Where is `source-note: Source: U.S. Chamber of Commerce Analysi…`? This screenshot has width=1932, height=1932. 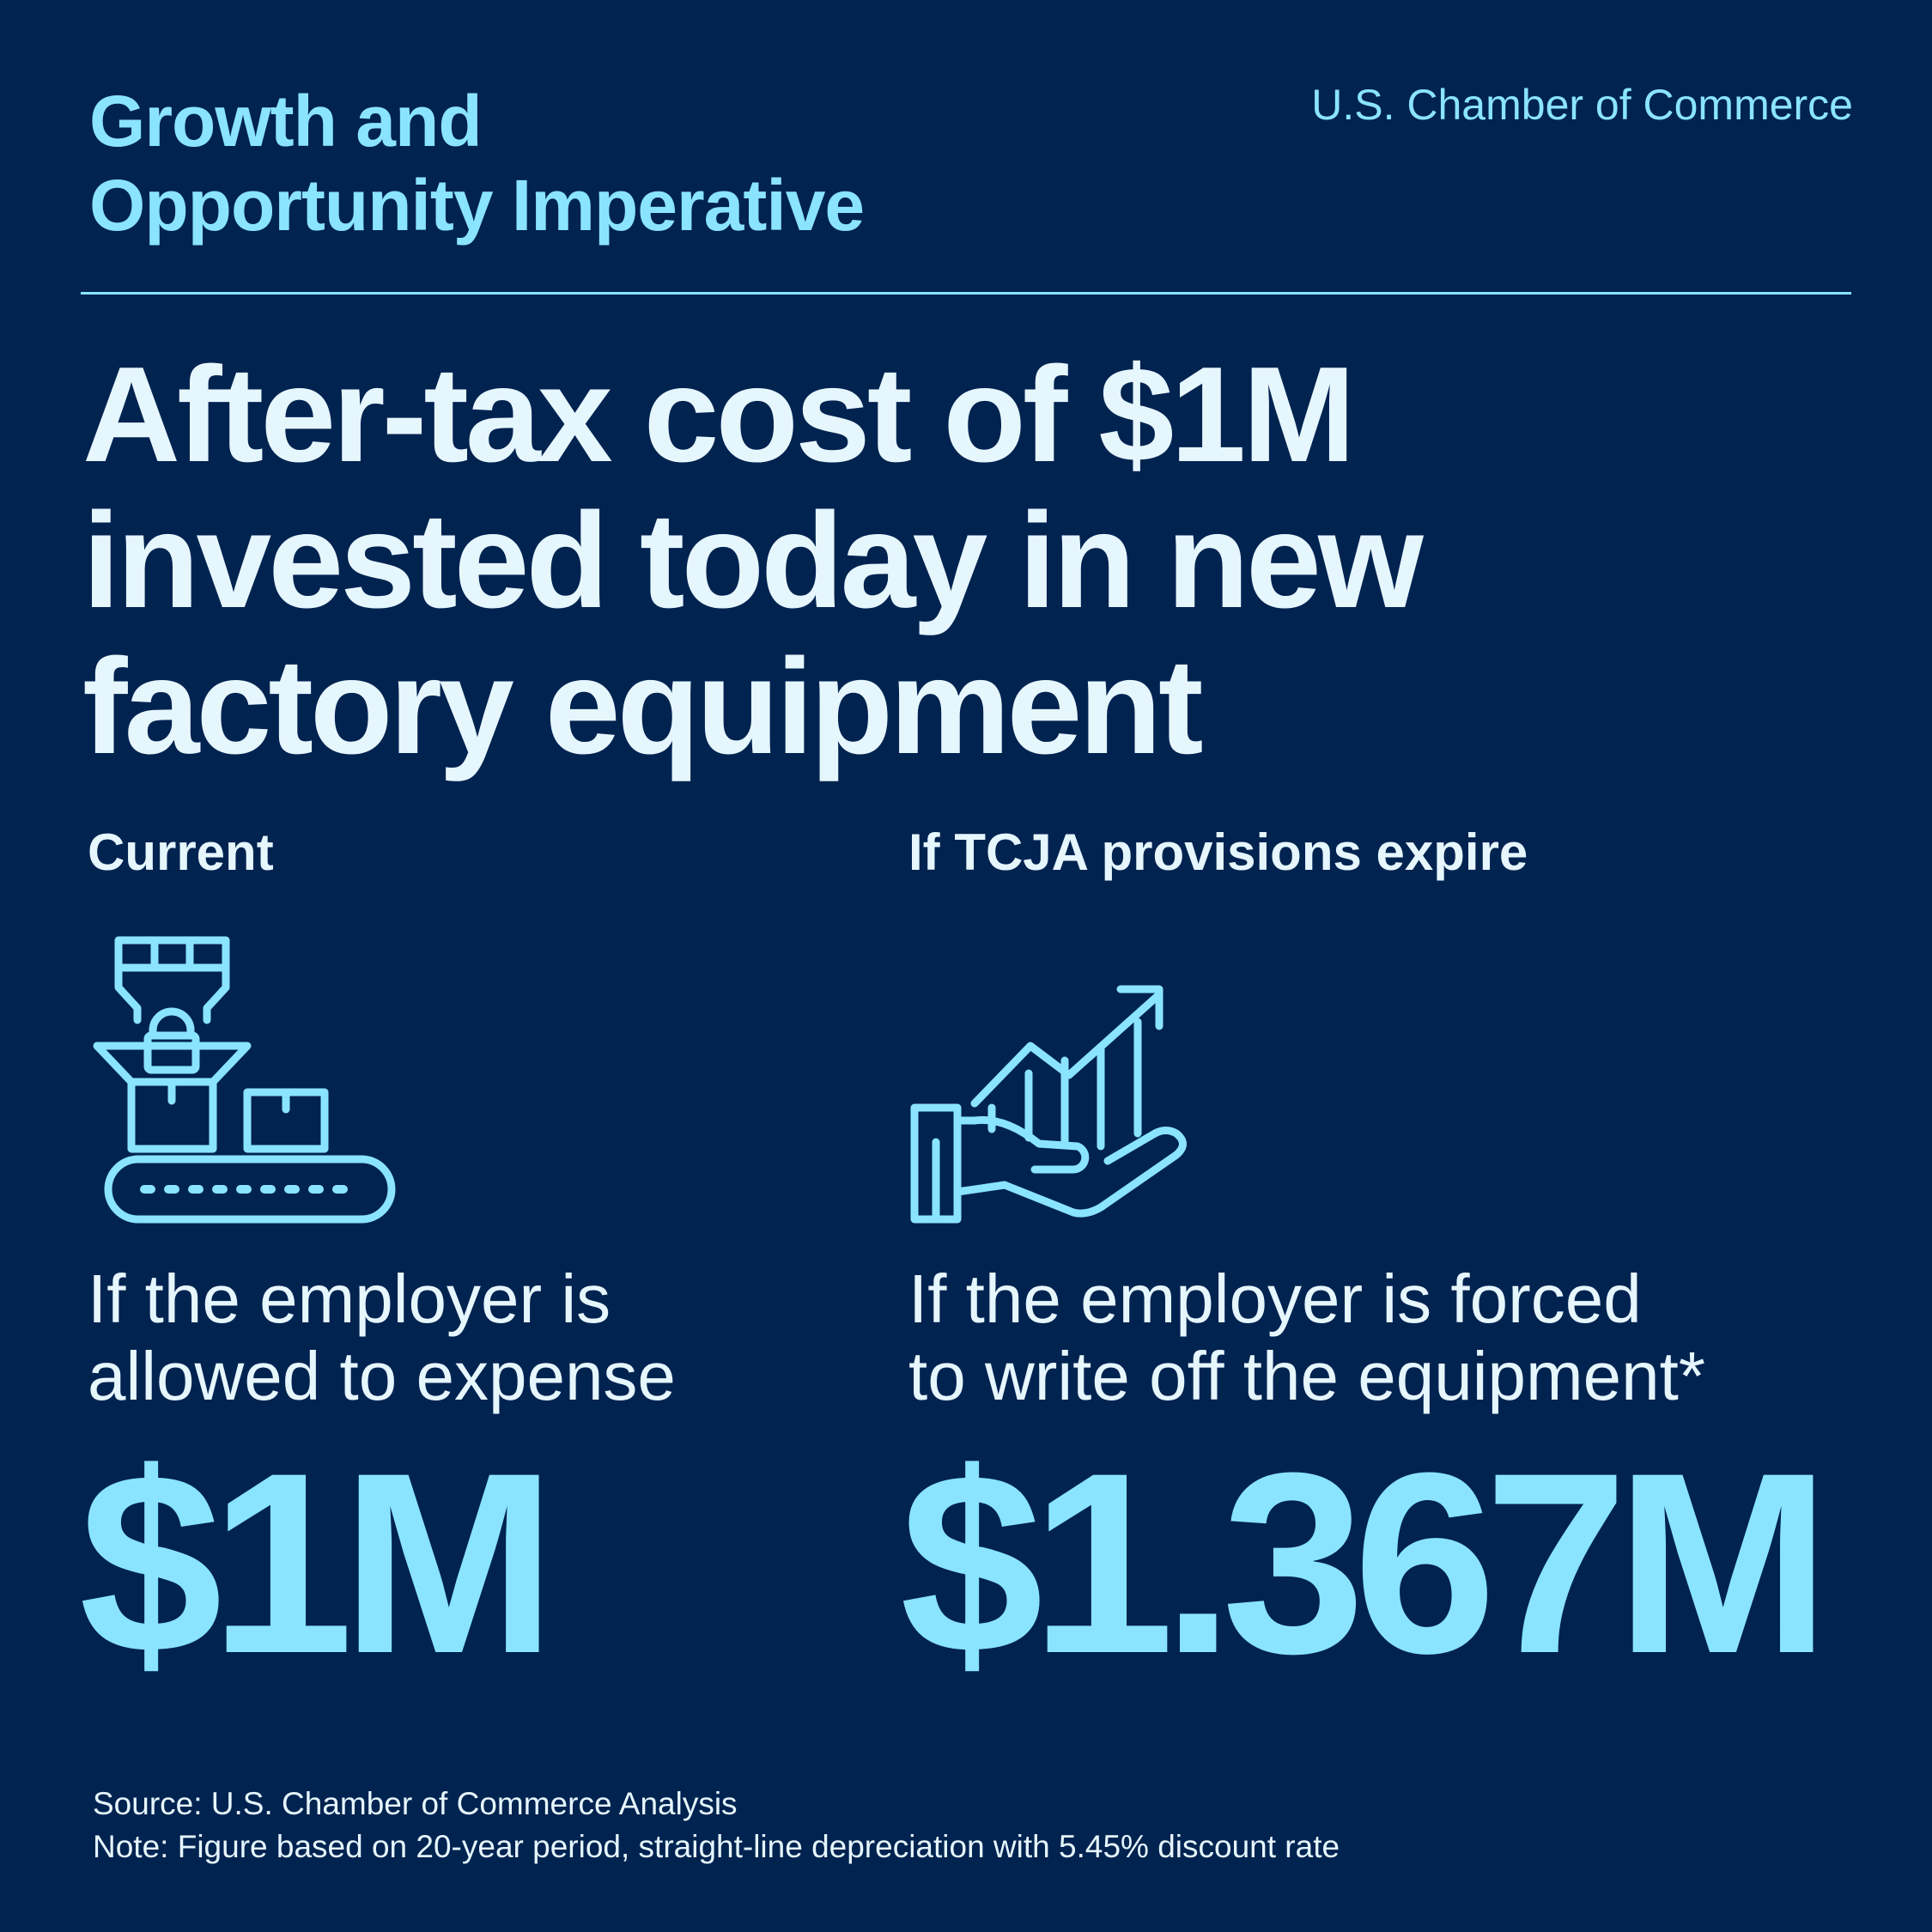
source-note: Source: U.S. Chamber of Commerce Analysi… is located at coordinates (415, 1804).